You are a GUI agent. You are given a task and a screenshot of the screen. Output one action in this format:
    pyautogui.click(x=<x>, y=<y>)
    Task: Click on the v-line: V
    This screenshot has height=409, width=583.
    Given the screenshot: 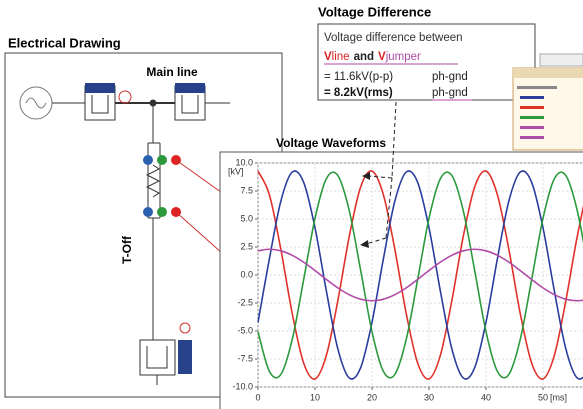 What is the action you would take?
    pyautogui.click(x=328, y=57)
    